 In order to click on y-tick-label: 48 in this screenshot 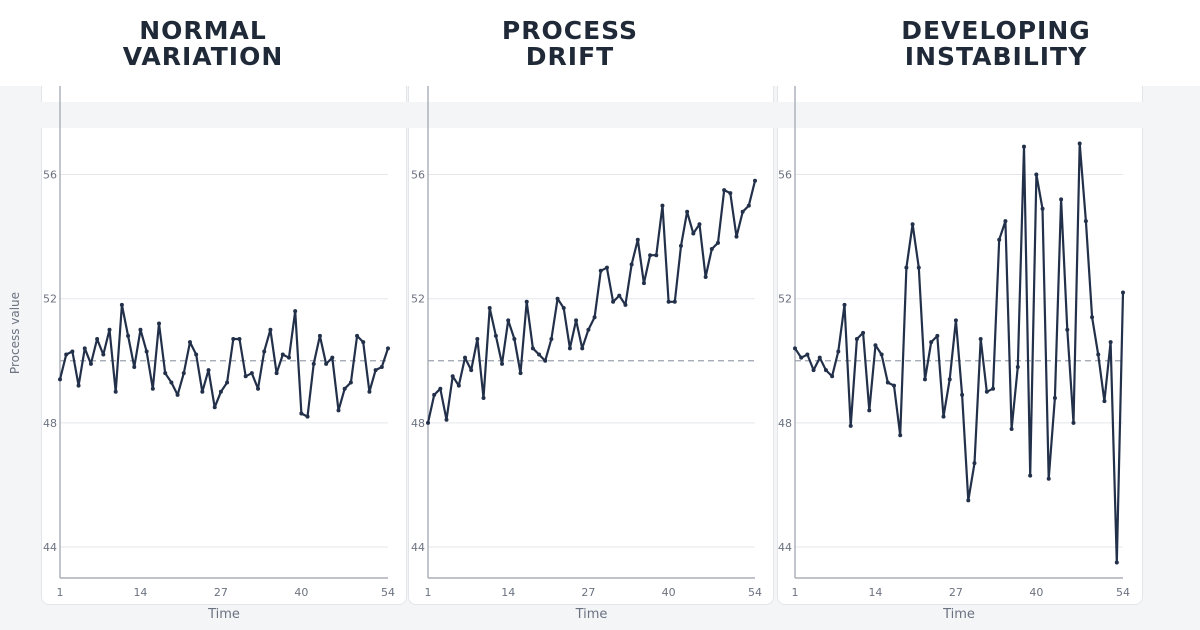, I will do `click(418, 423)`.